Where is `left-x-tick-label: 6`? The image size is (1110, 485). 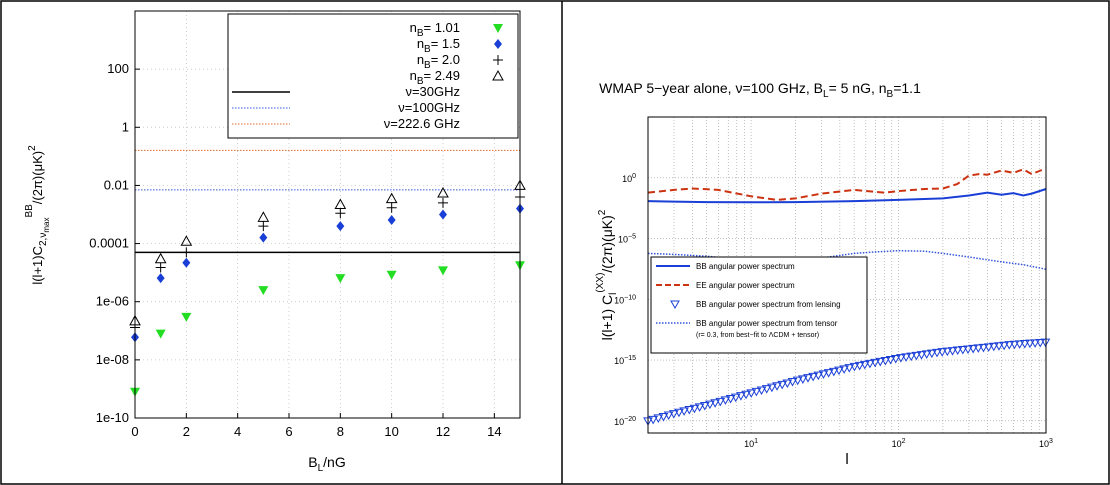 left-x-tick-label: 6 is located at coordinates (288, 431).